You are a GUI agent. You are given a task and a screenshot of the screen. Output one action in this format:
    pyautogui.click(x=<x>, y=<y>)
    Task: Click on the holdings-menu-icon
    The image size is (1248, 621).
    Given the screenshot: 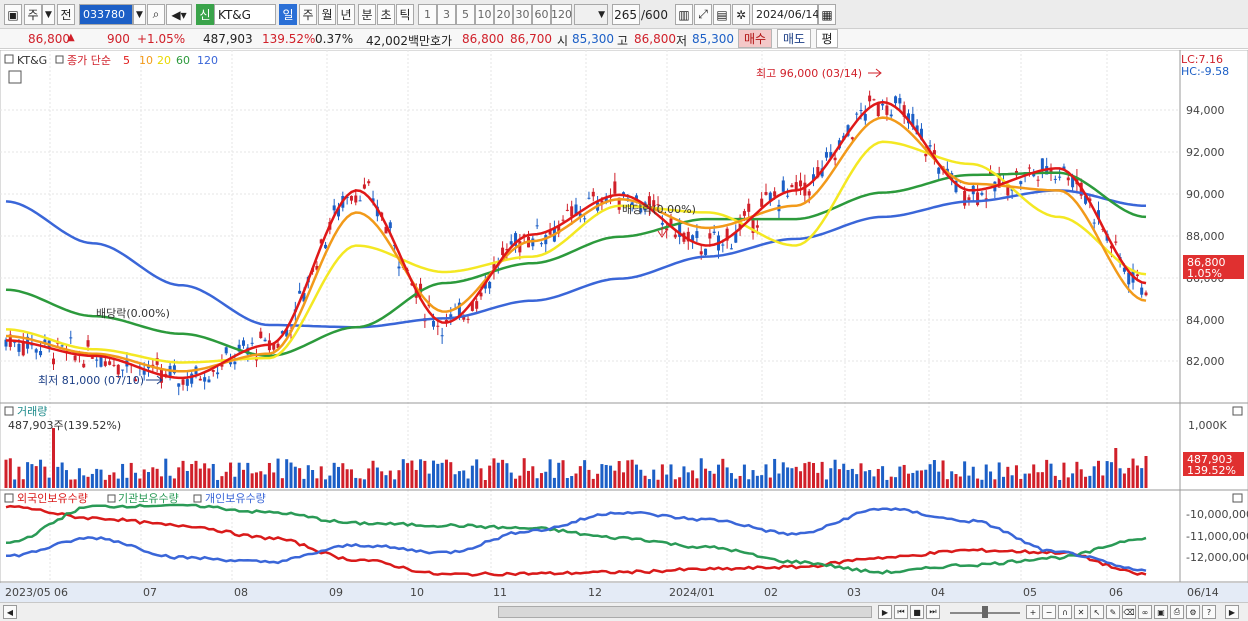 What is the action you would take?
    pyautogui.click(x=9, y=498)
    